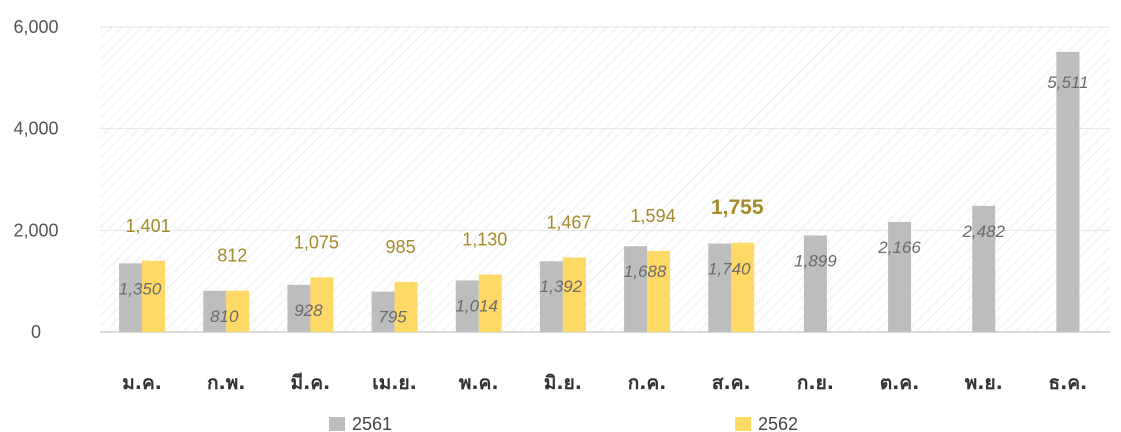 The image size is (1121, 432). What do you see at coordinates (476, 305) in the screenshot?
I see `data-label-2561: 1,014` at bounding box center [476, 305].